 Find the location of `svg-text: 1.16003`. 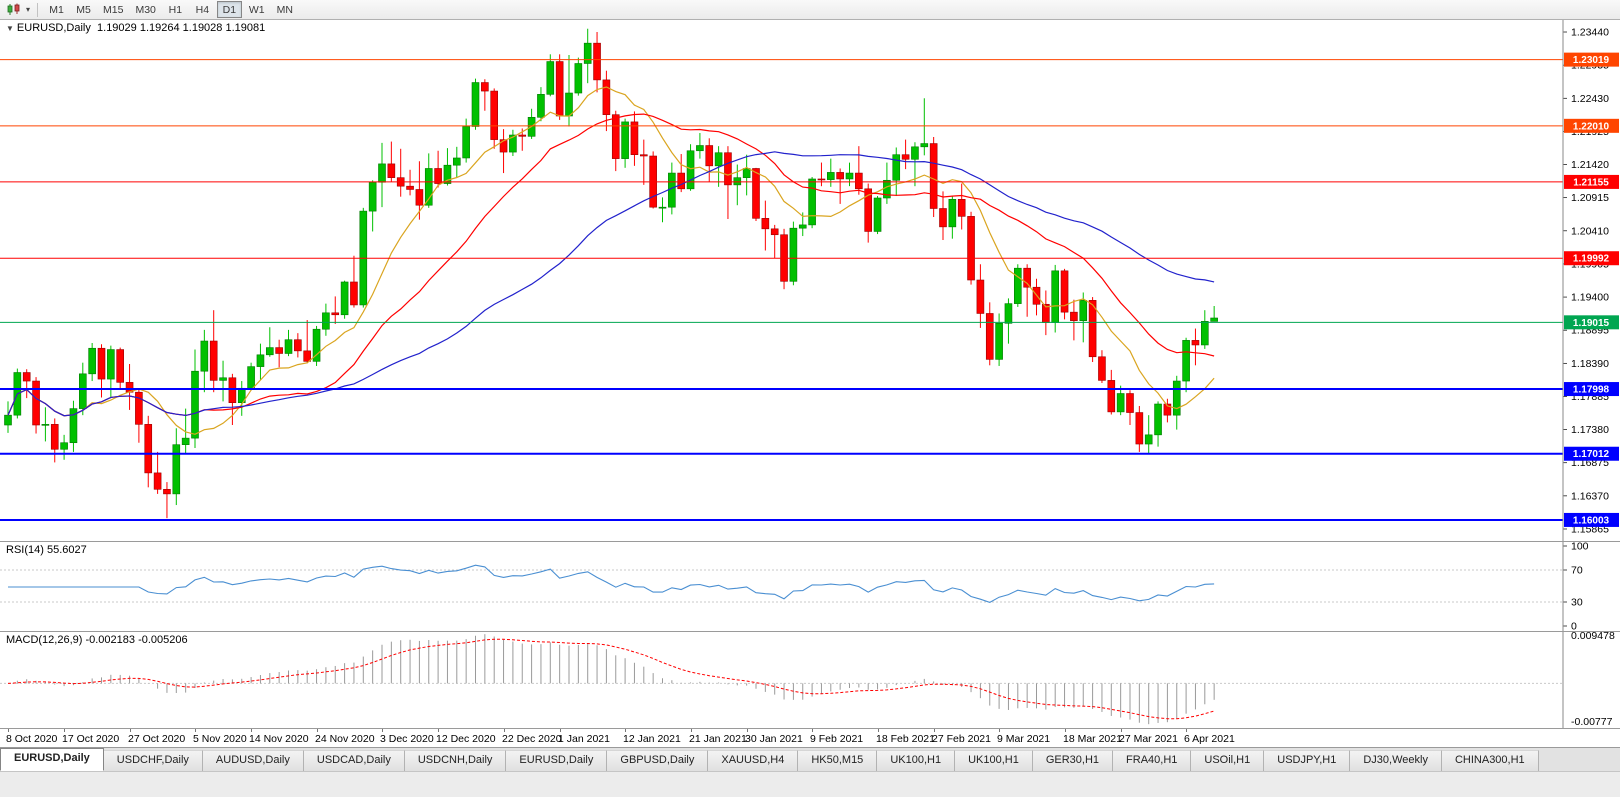

svg-text: 1.16003 is located at coordinates (1591, 520).